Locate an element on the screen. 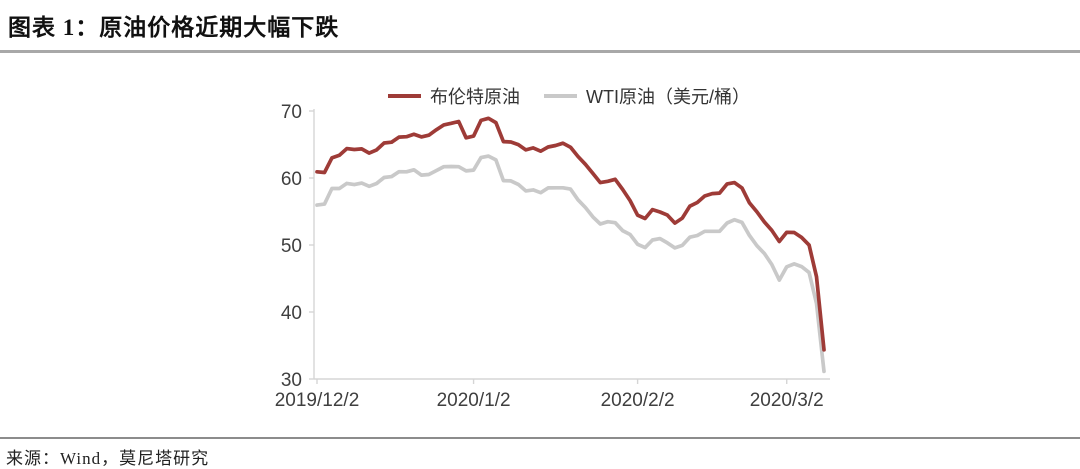 The image size is (1080, 469). figure-title: 图表 1：原油价格近期大幅下跌 is located at coordinates (174, 27).